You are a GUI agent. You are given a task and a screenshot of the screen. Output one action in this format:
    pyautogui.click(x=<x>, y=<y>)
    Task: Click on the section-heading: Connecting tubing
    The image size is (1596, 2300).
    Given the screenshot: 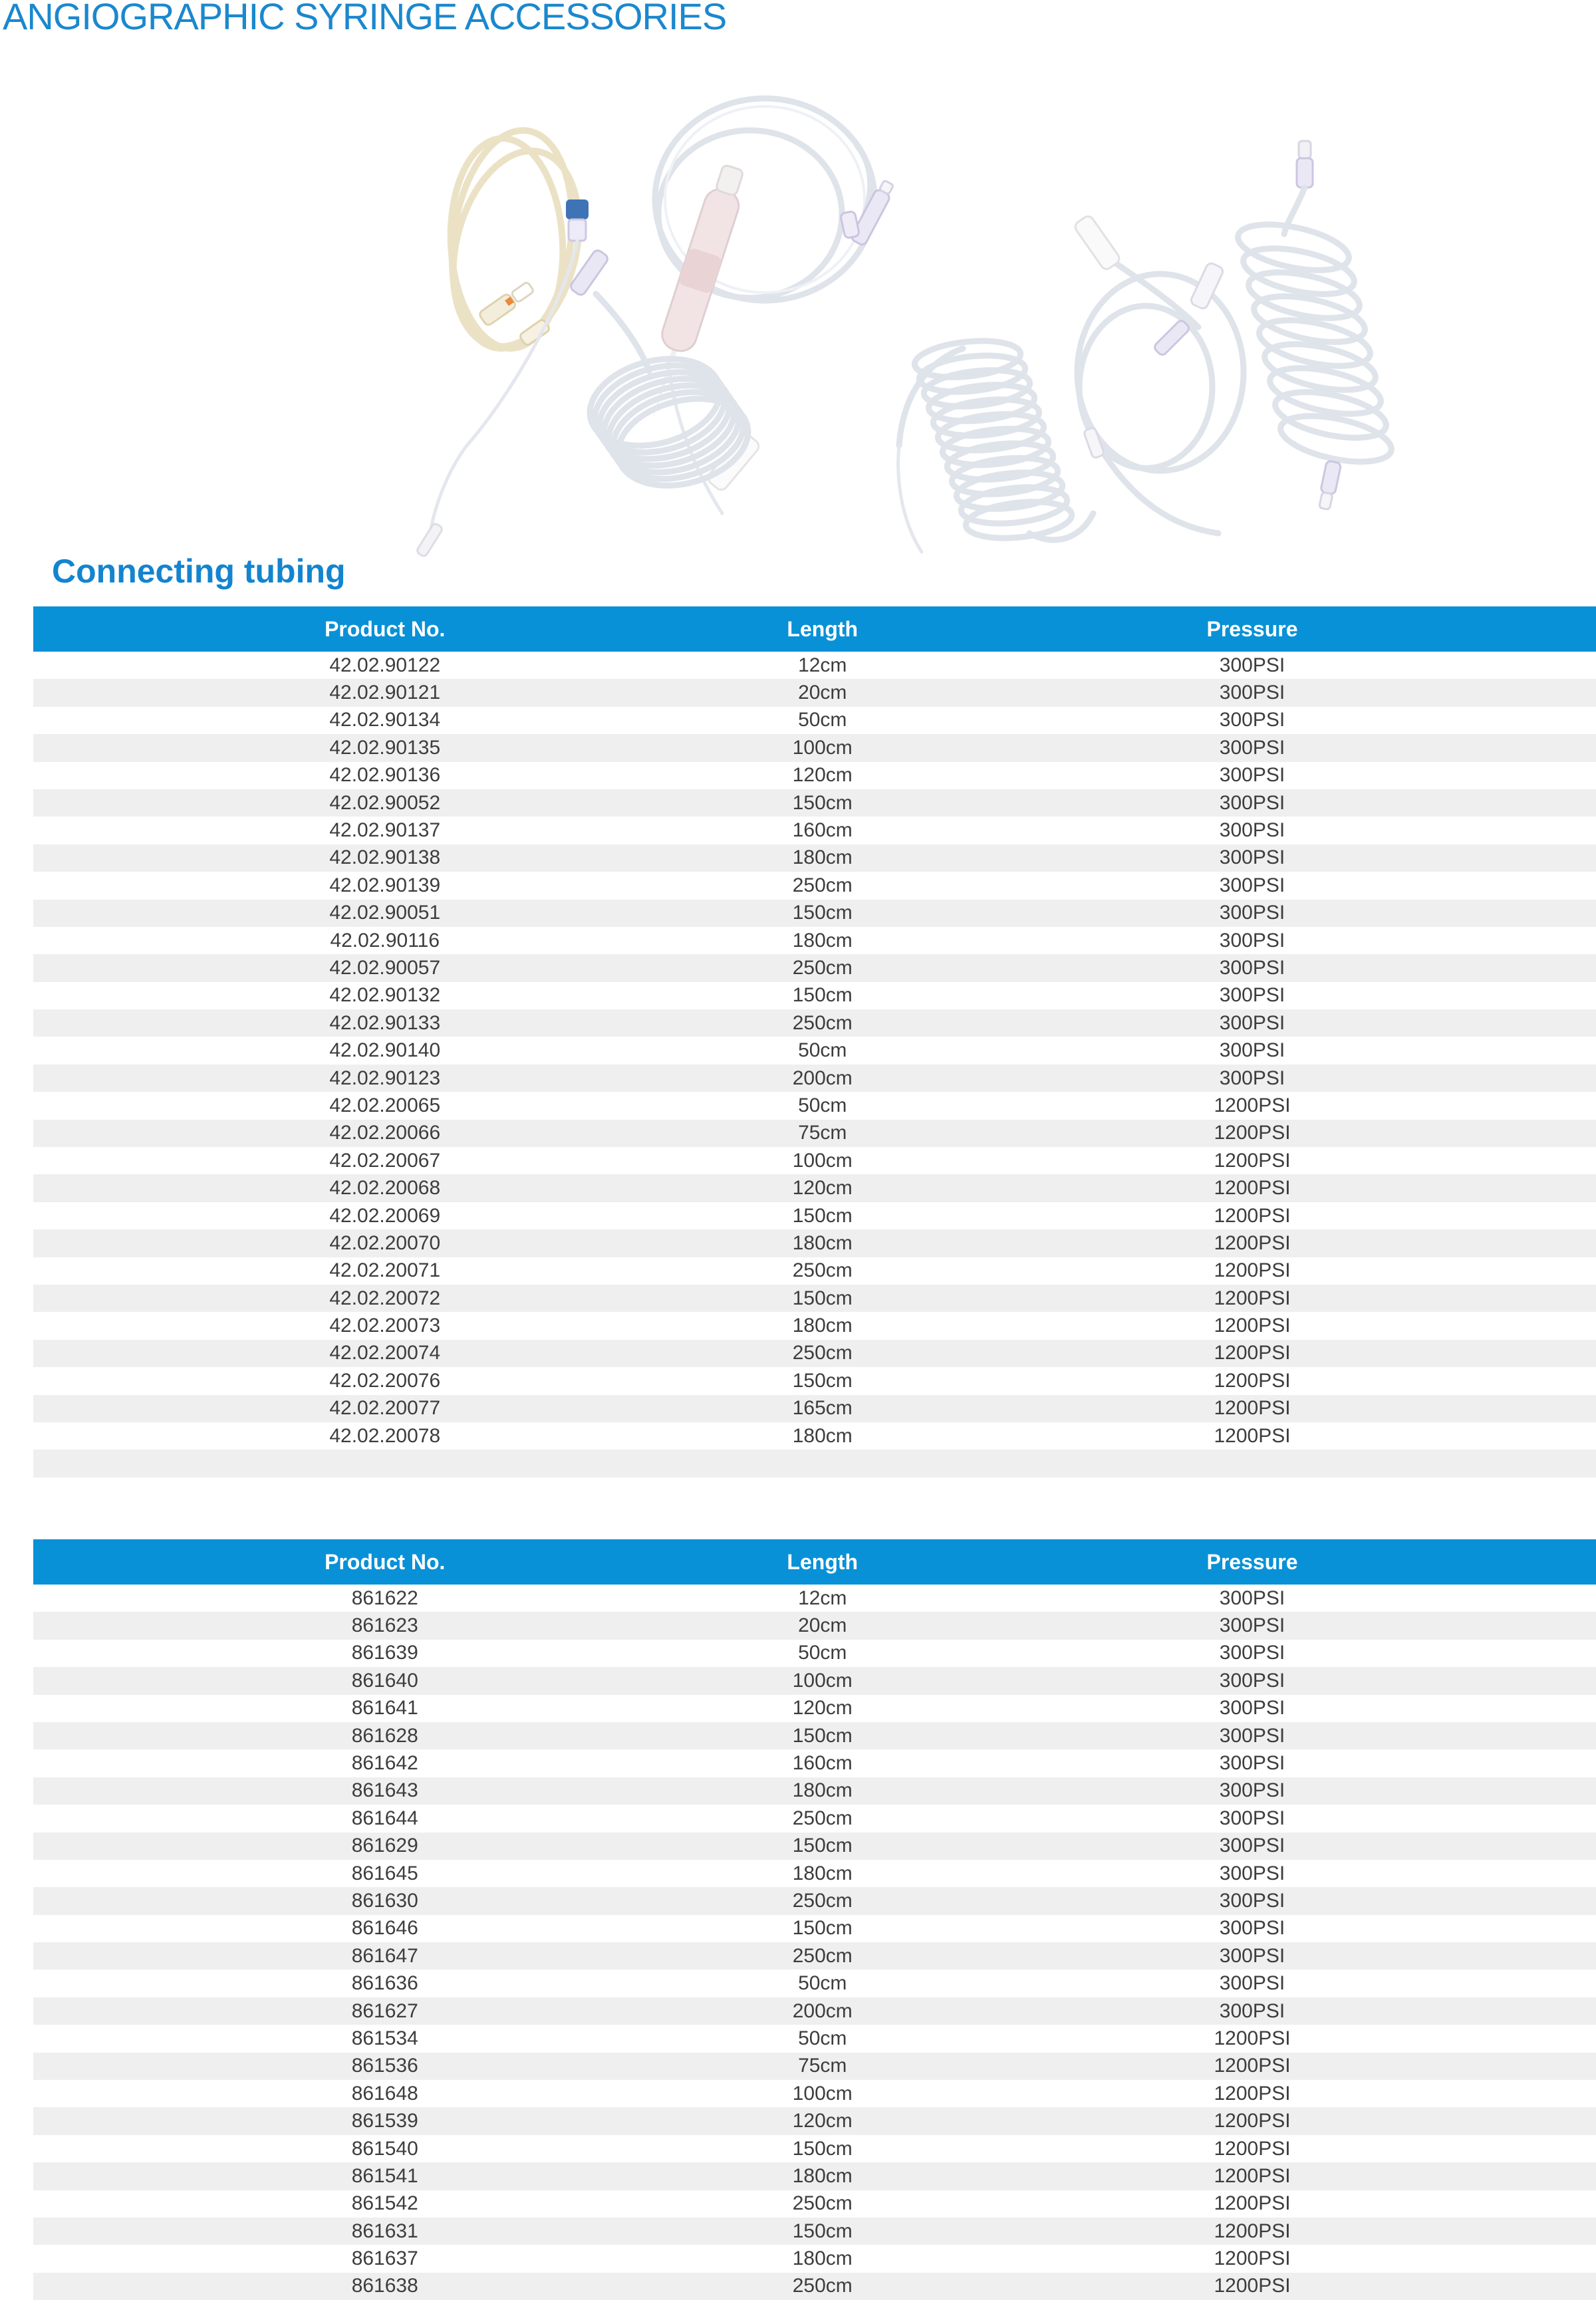 What is the action you would take?
    pyautogui.click(x=199, y=571)
    